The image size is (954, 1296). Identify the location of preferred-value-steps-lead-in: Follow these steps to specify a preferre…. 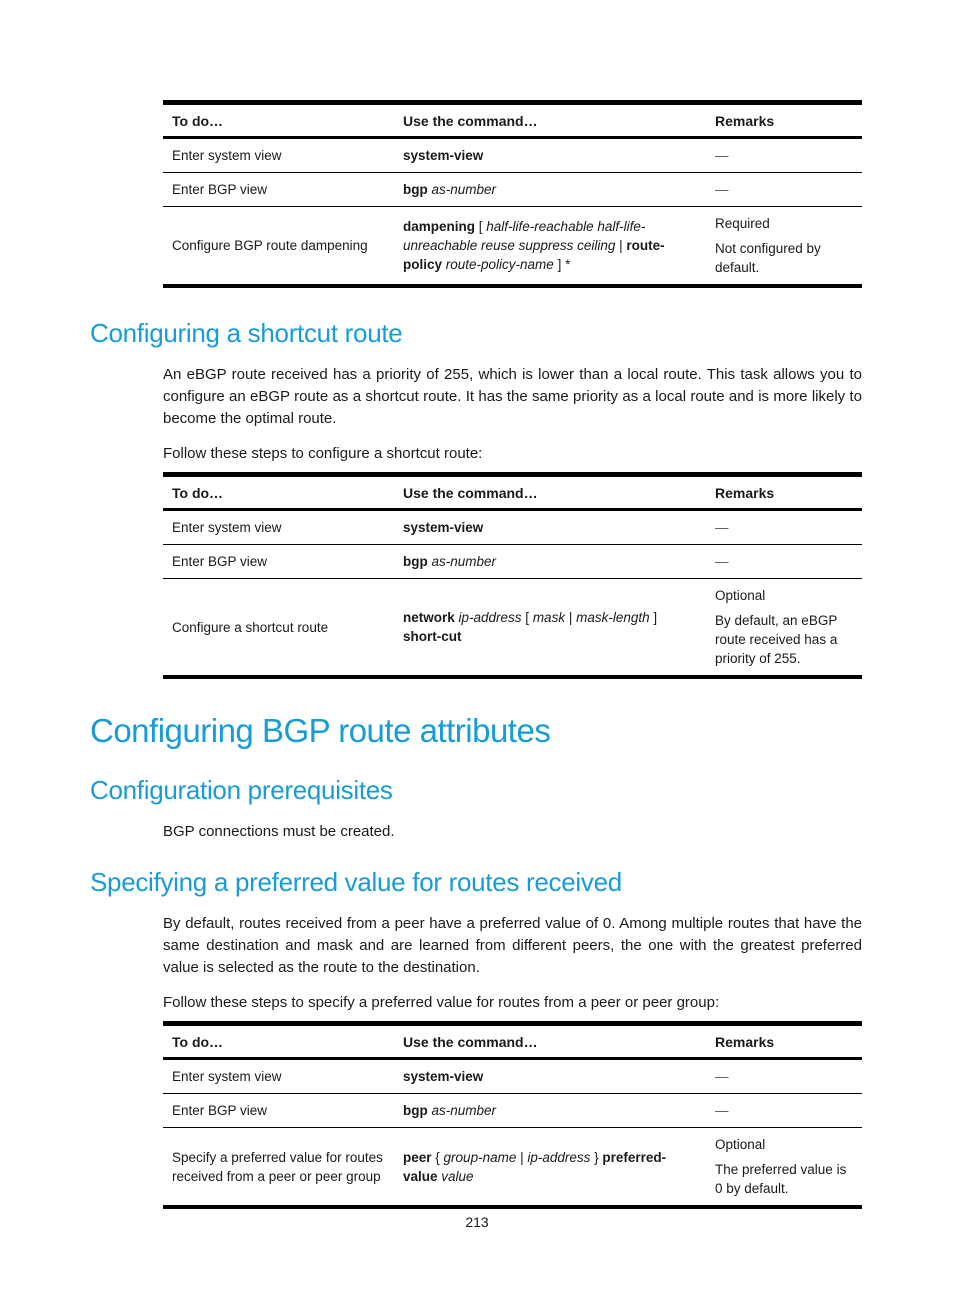
(441, 1003).